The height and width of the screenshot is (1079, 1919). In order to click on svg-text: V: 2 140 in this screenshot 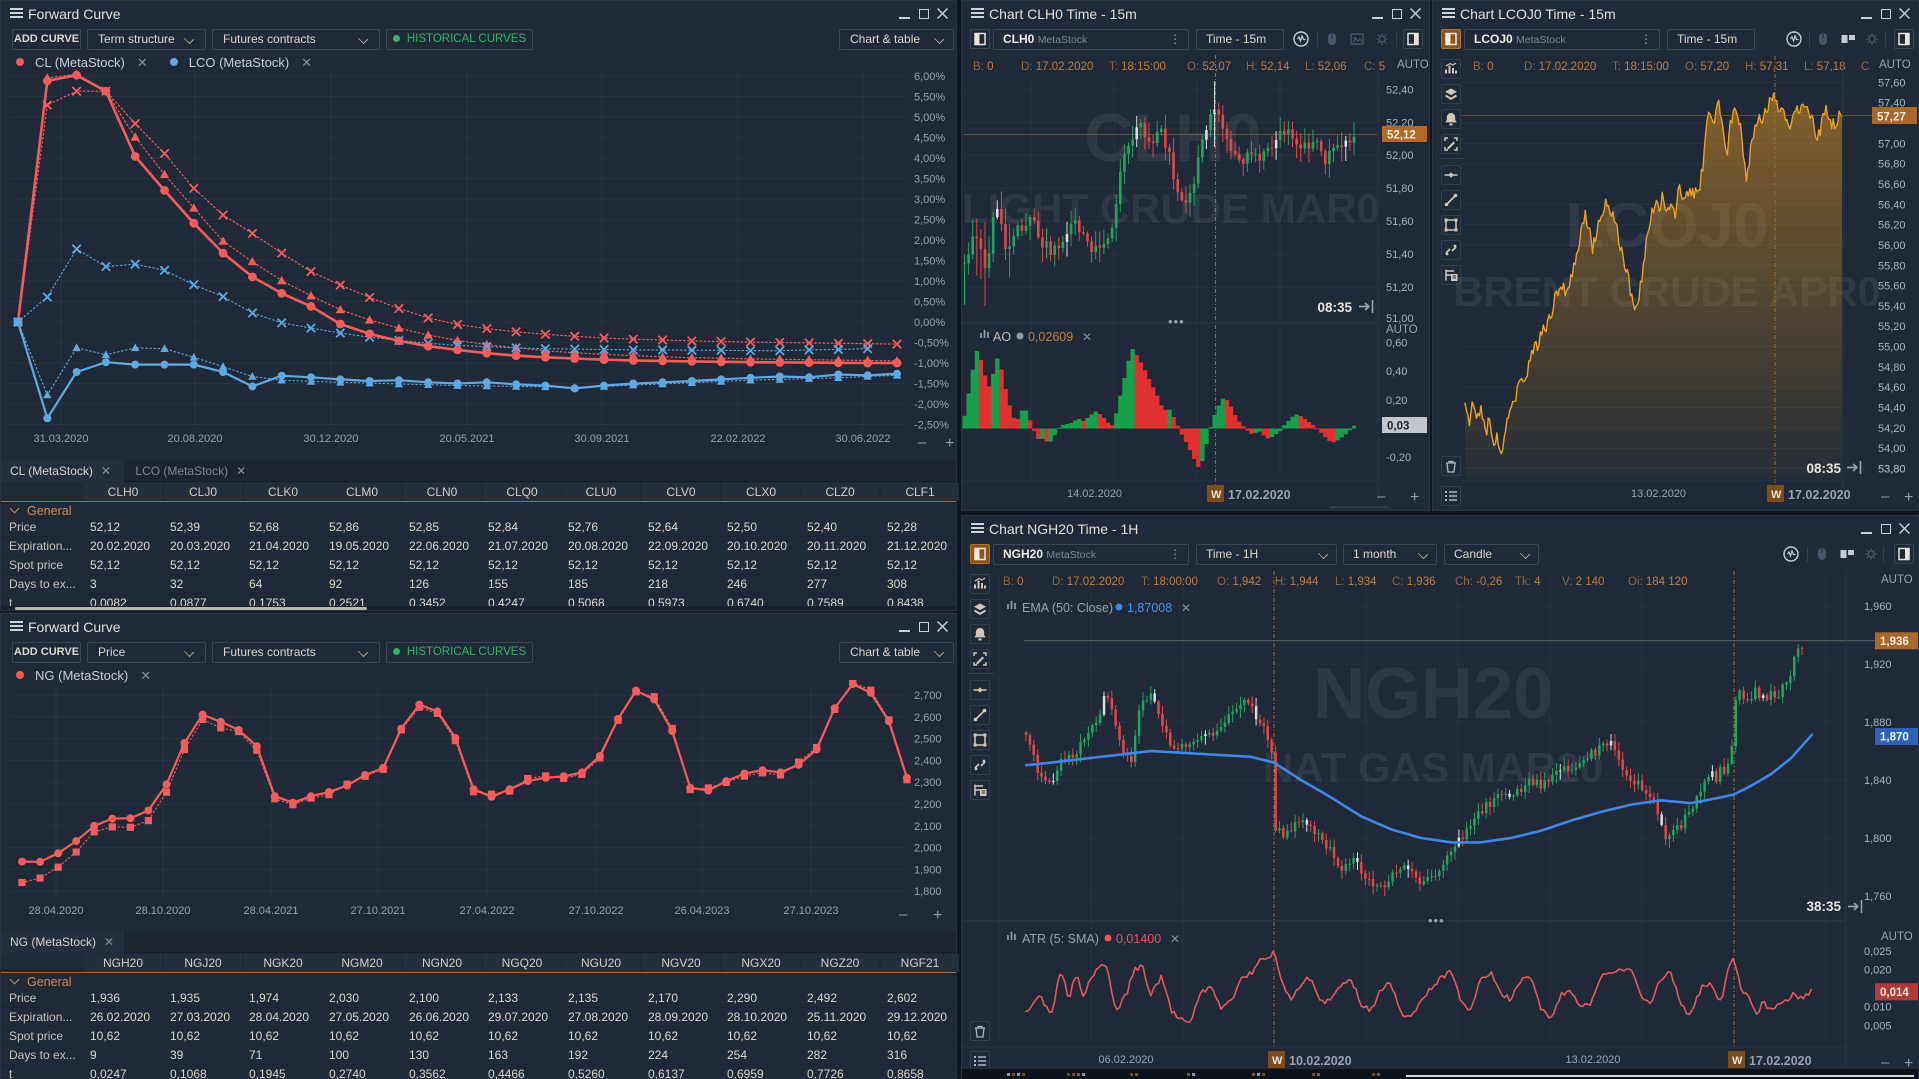, I will do `click(1583, 582)`.